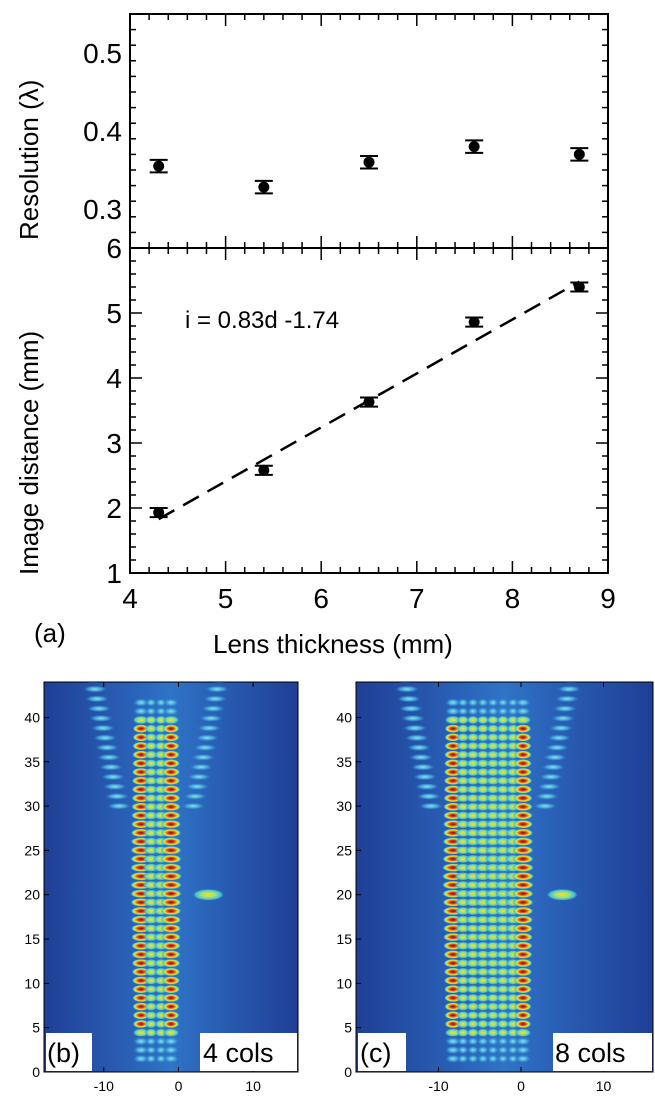 This screenshot has height=1096, width=655. I want to click on heatmap-y-tick-label: 35, so click(344, 762).